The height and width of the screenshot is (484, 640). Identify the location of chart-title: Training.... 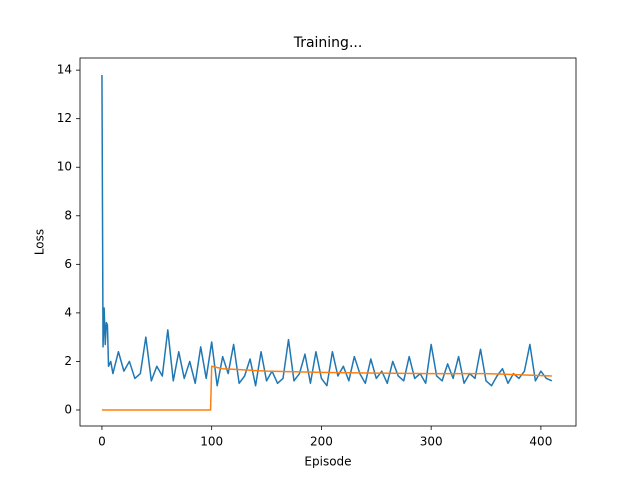
(328, 43).